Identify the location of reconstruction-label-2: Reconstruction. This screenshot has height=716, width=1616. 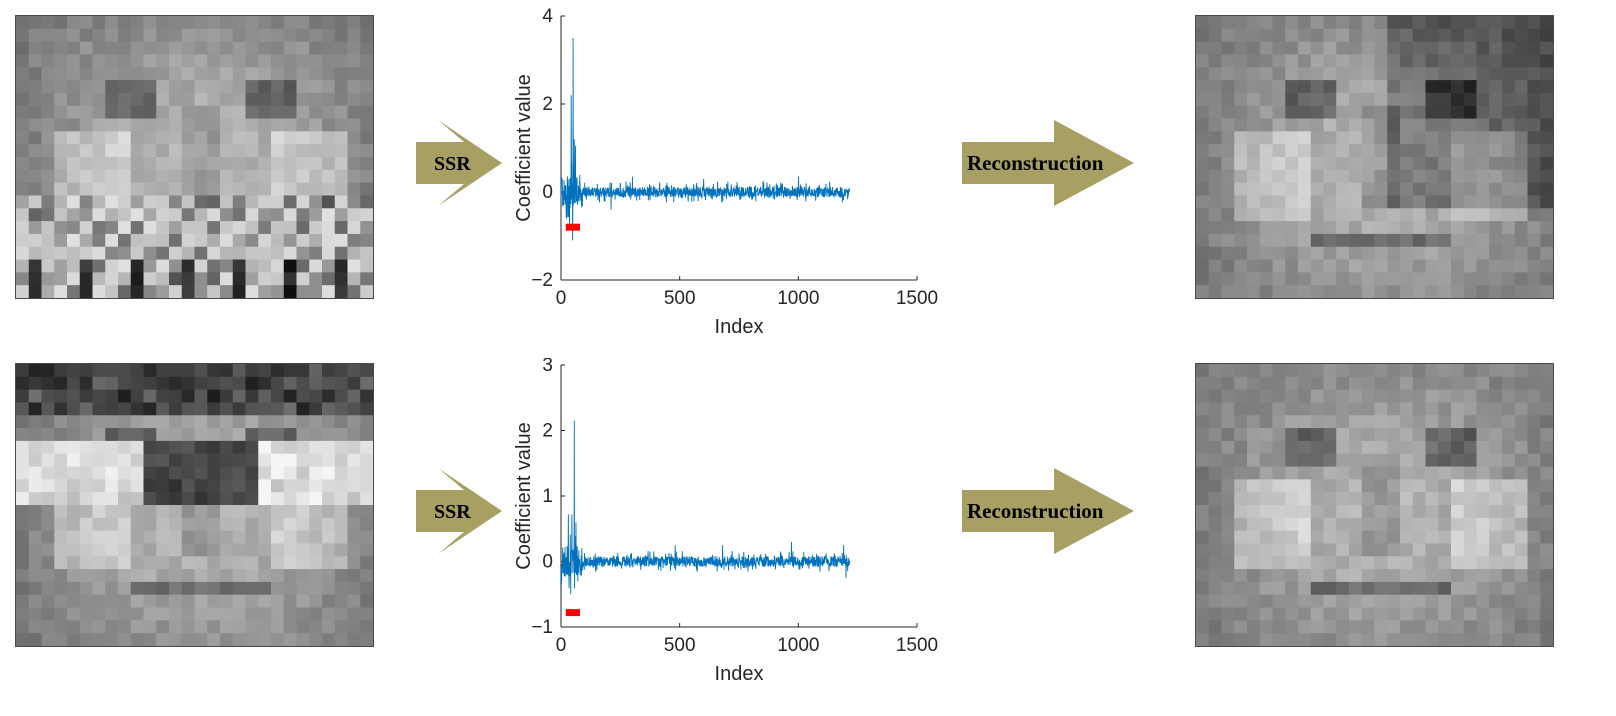
(1035, 511).